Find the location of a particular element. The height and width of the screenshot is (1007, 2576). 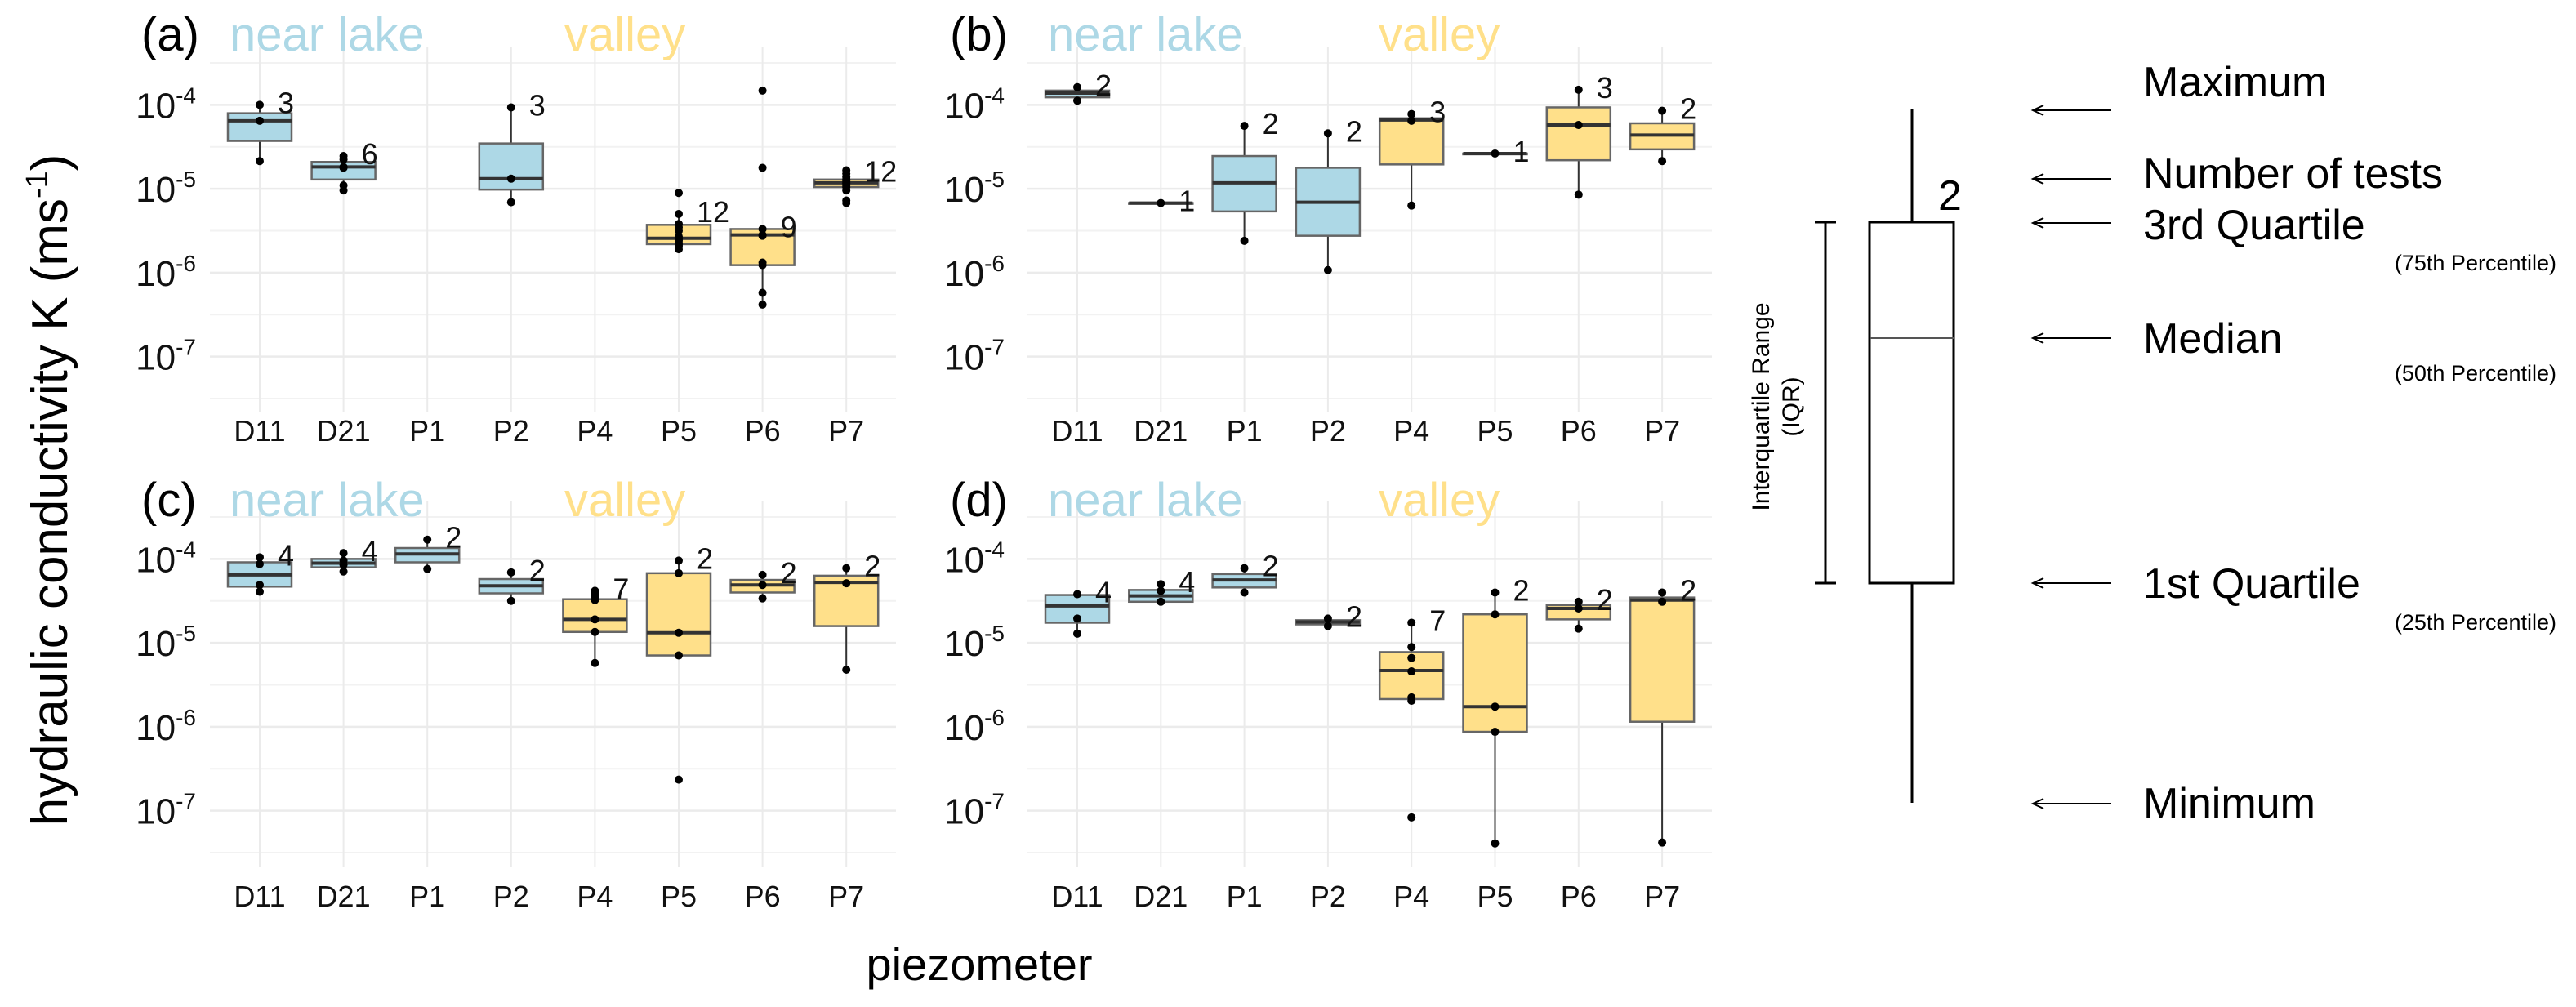

box-P5: 2 is located at coordinates (1496, 710).